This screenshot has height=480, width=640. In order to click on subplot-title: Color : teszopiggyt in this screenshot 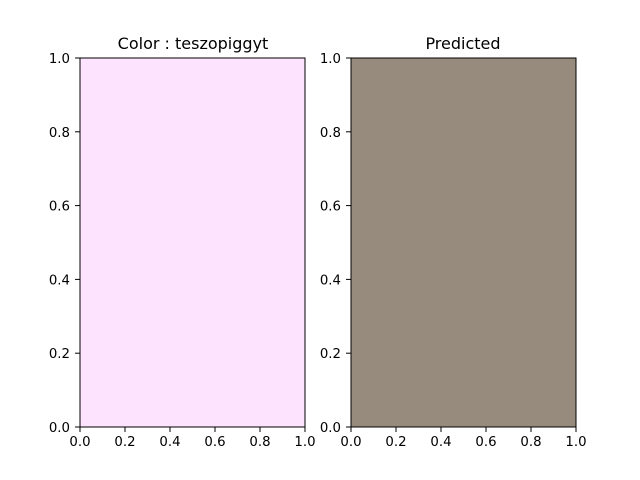, I will do `click(193, 43)`.